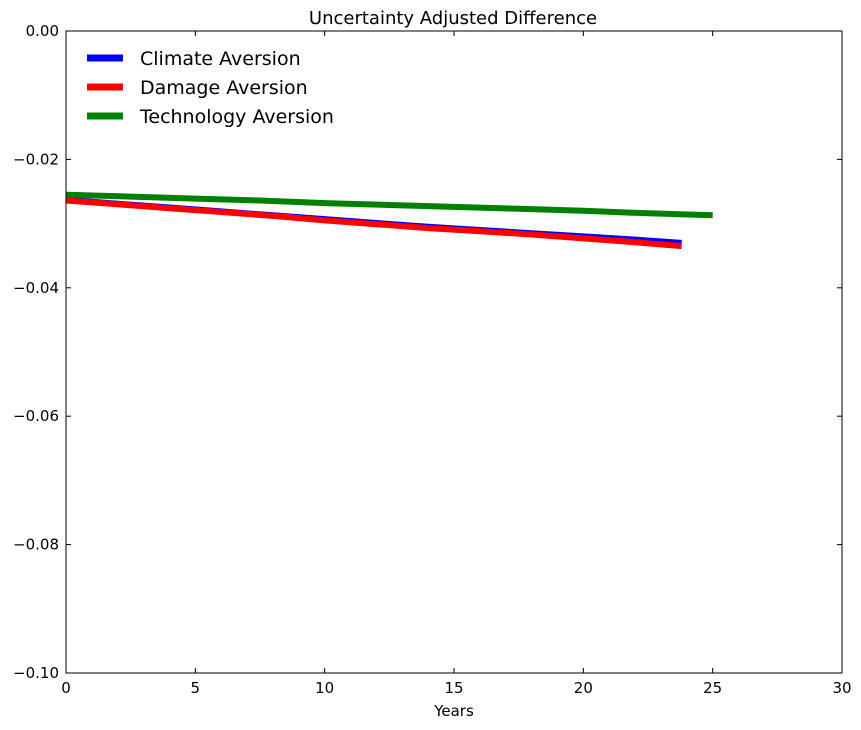 The width and height of the screenshot is (861, 730). I want to click on y-tick-label: −0.10, so click(36, 673).